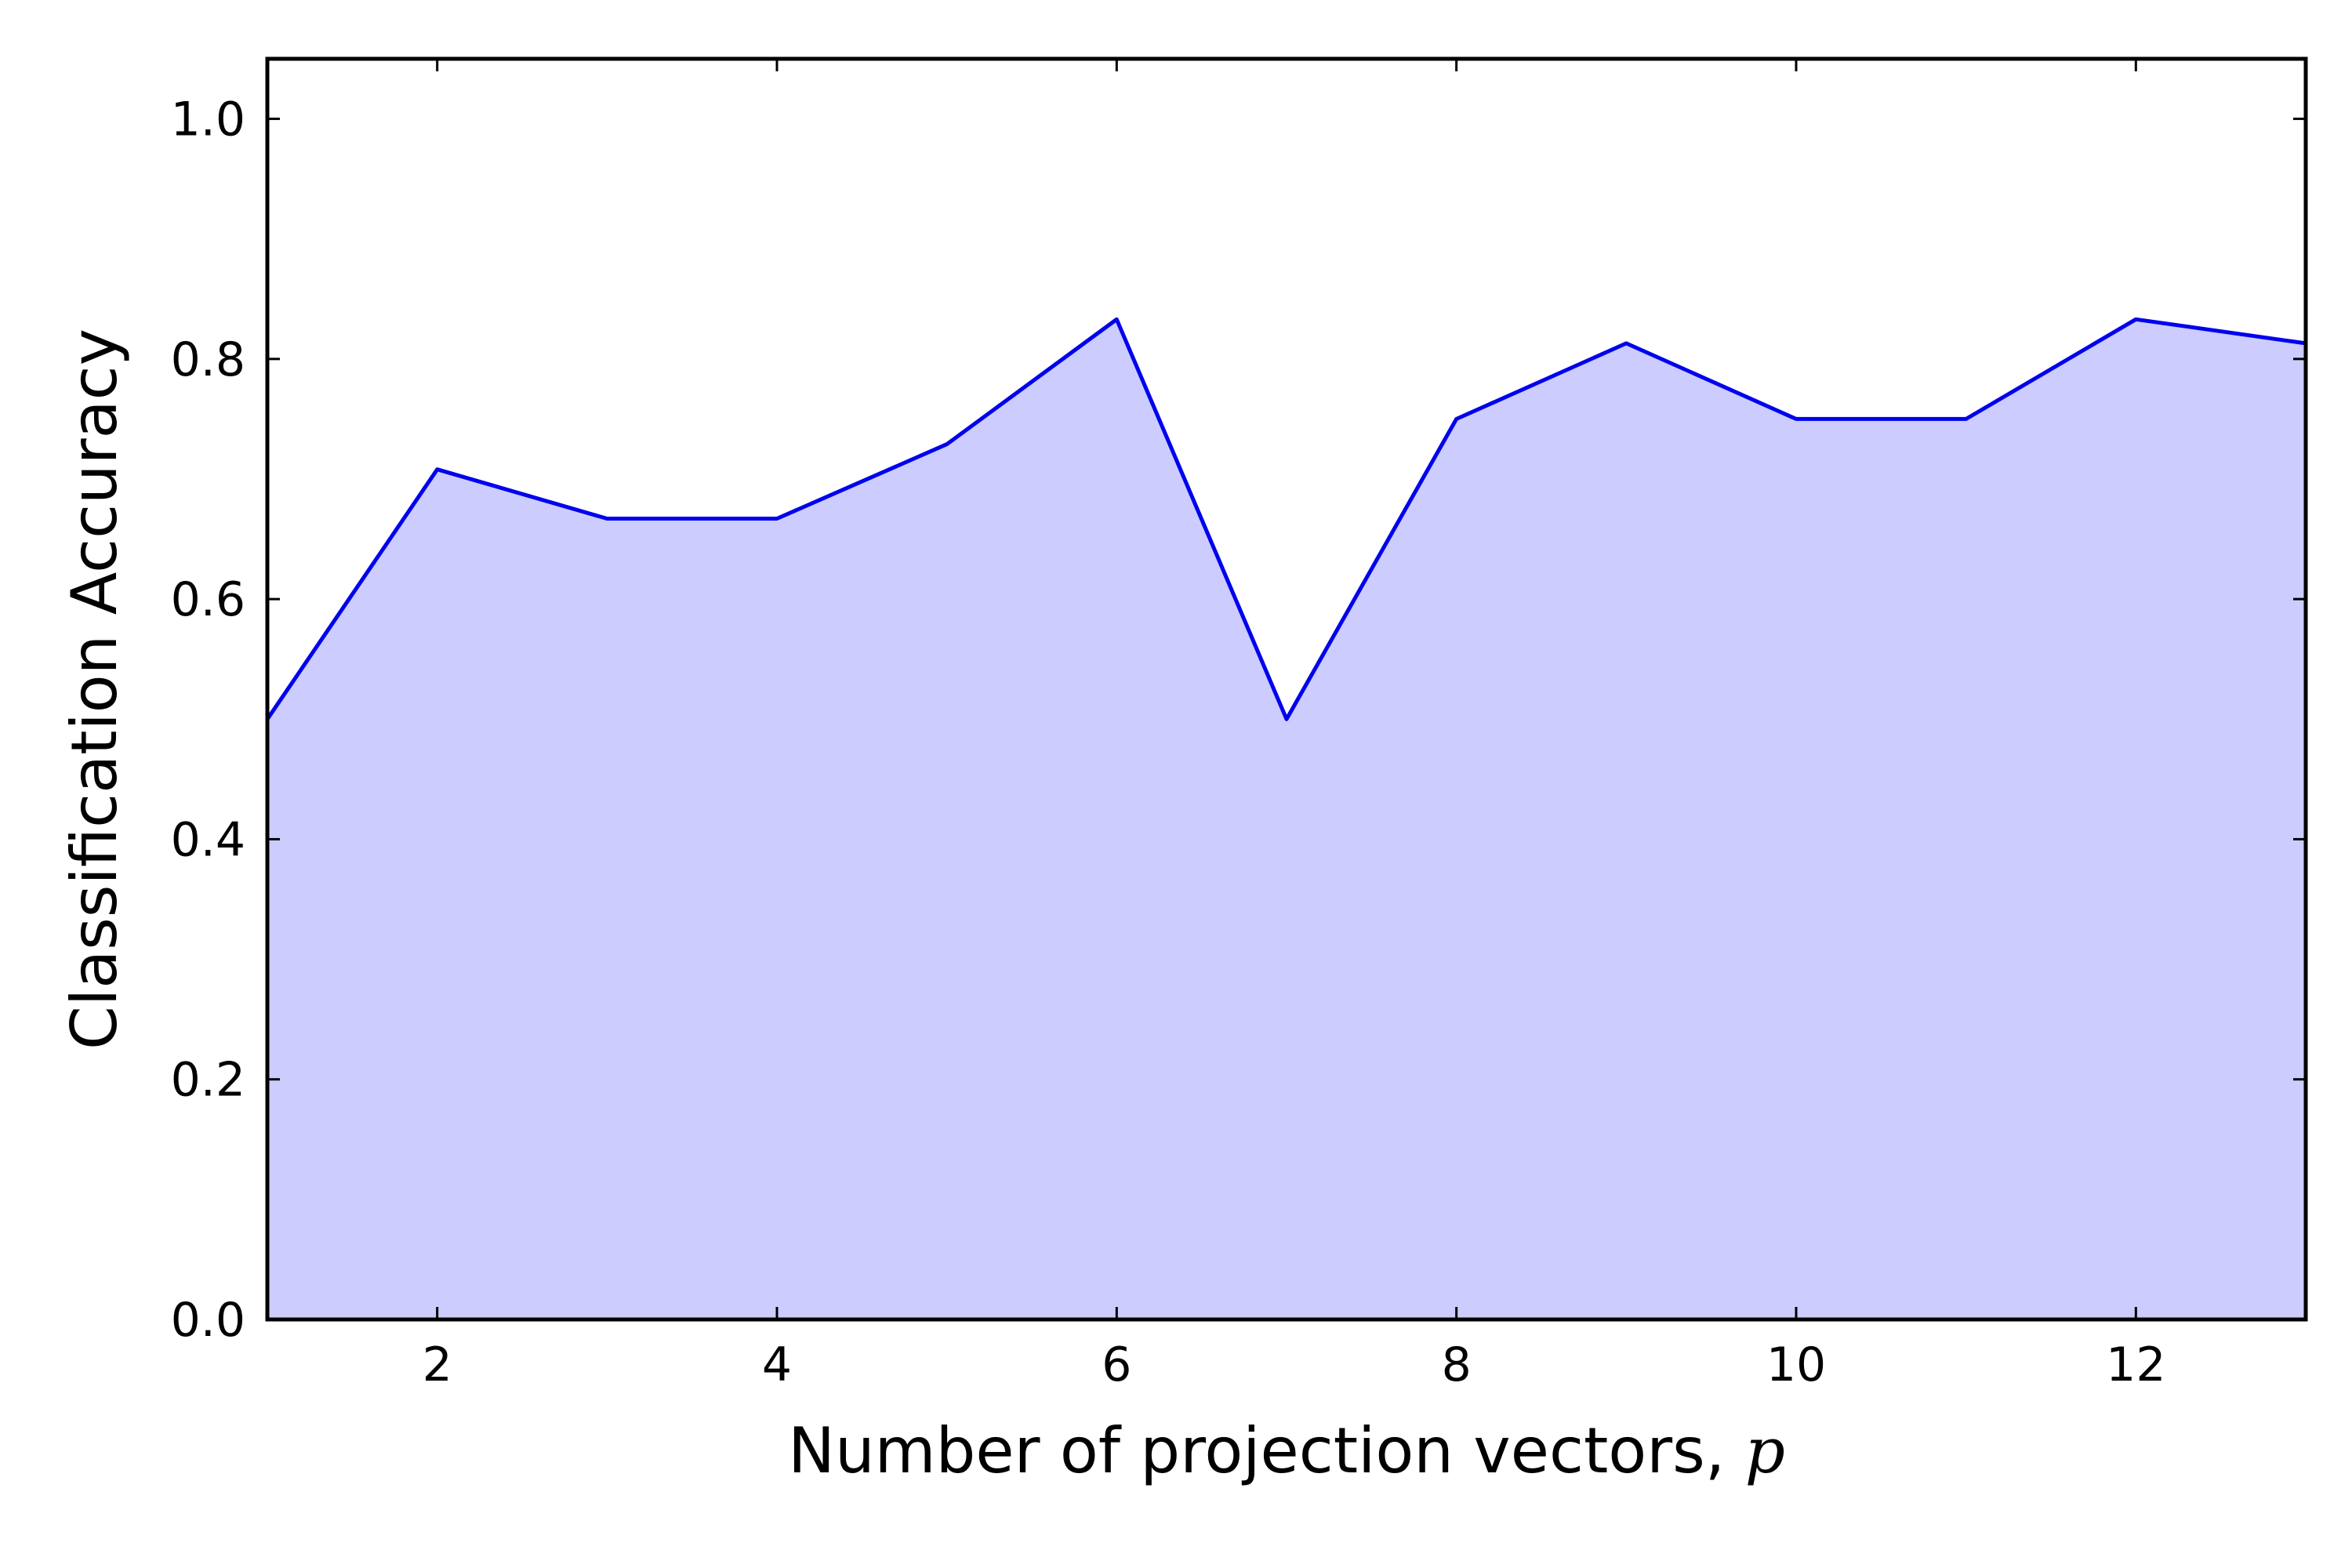 This screenshot has height=1568, width=2352. I want to click on x-axis-title-text: Number of projection vectors,, so click(1266, 1450).